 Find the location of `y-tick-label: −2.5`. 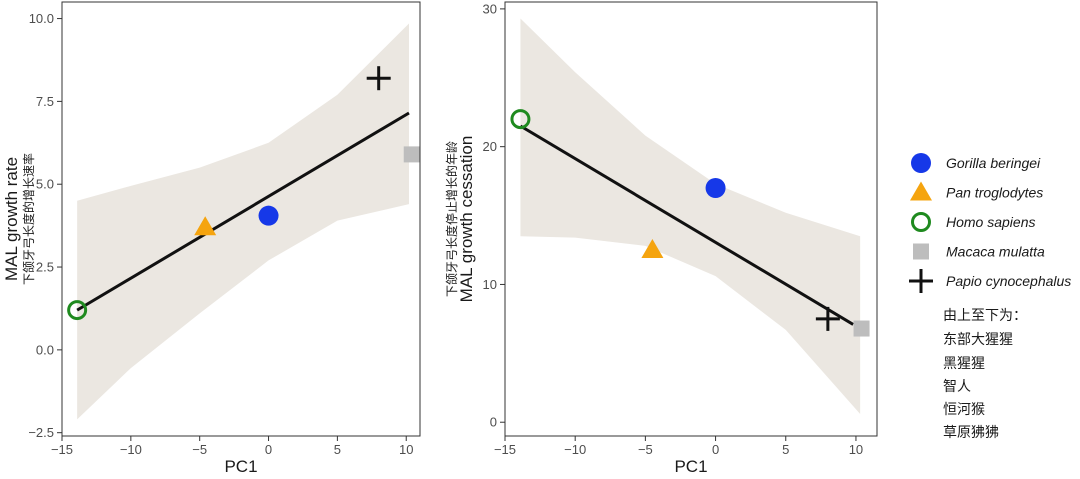

y-tick-label: −2.5 is located at coordinates (41, 432).